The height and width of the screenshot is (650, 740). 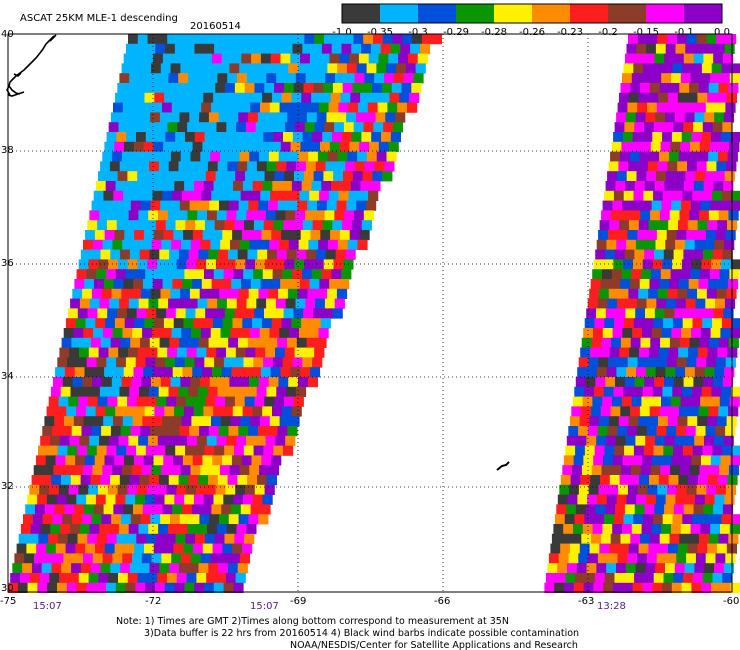 I want to click on colorbar-tick-label: -0.23, so click(x=570, y=32).